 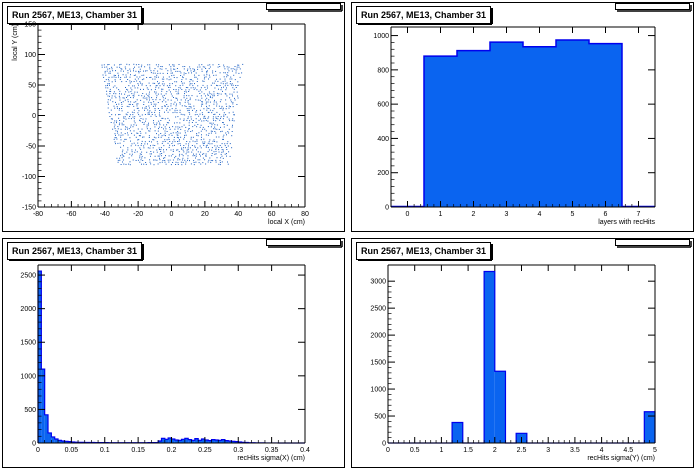 What do you see at coordinates (383, 105) in the screenshot?
I see `y-tick-label: 600` at bounding box center [383, 105].